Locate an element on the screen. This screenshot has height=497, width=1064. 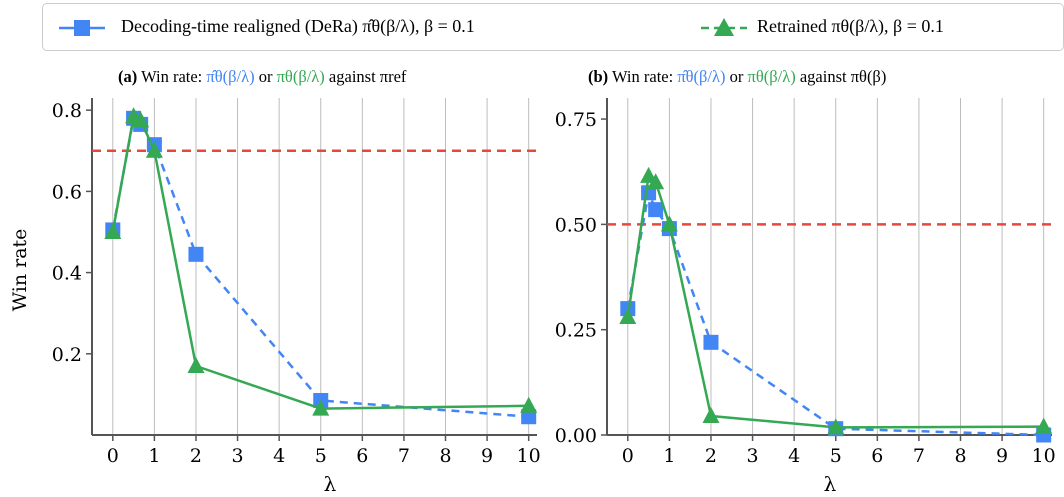
panel-b-x-tick-label: 9 is located at coordinates (1002, 456).